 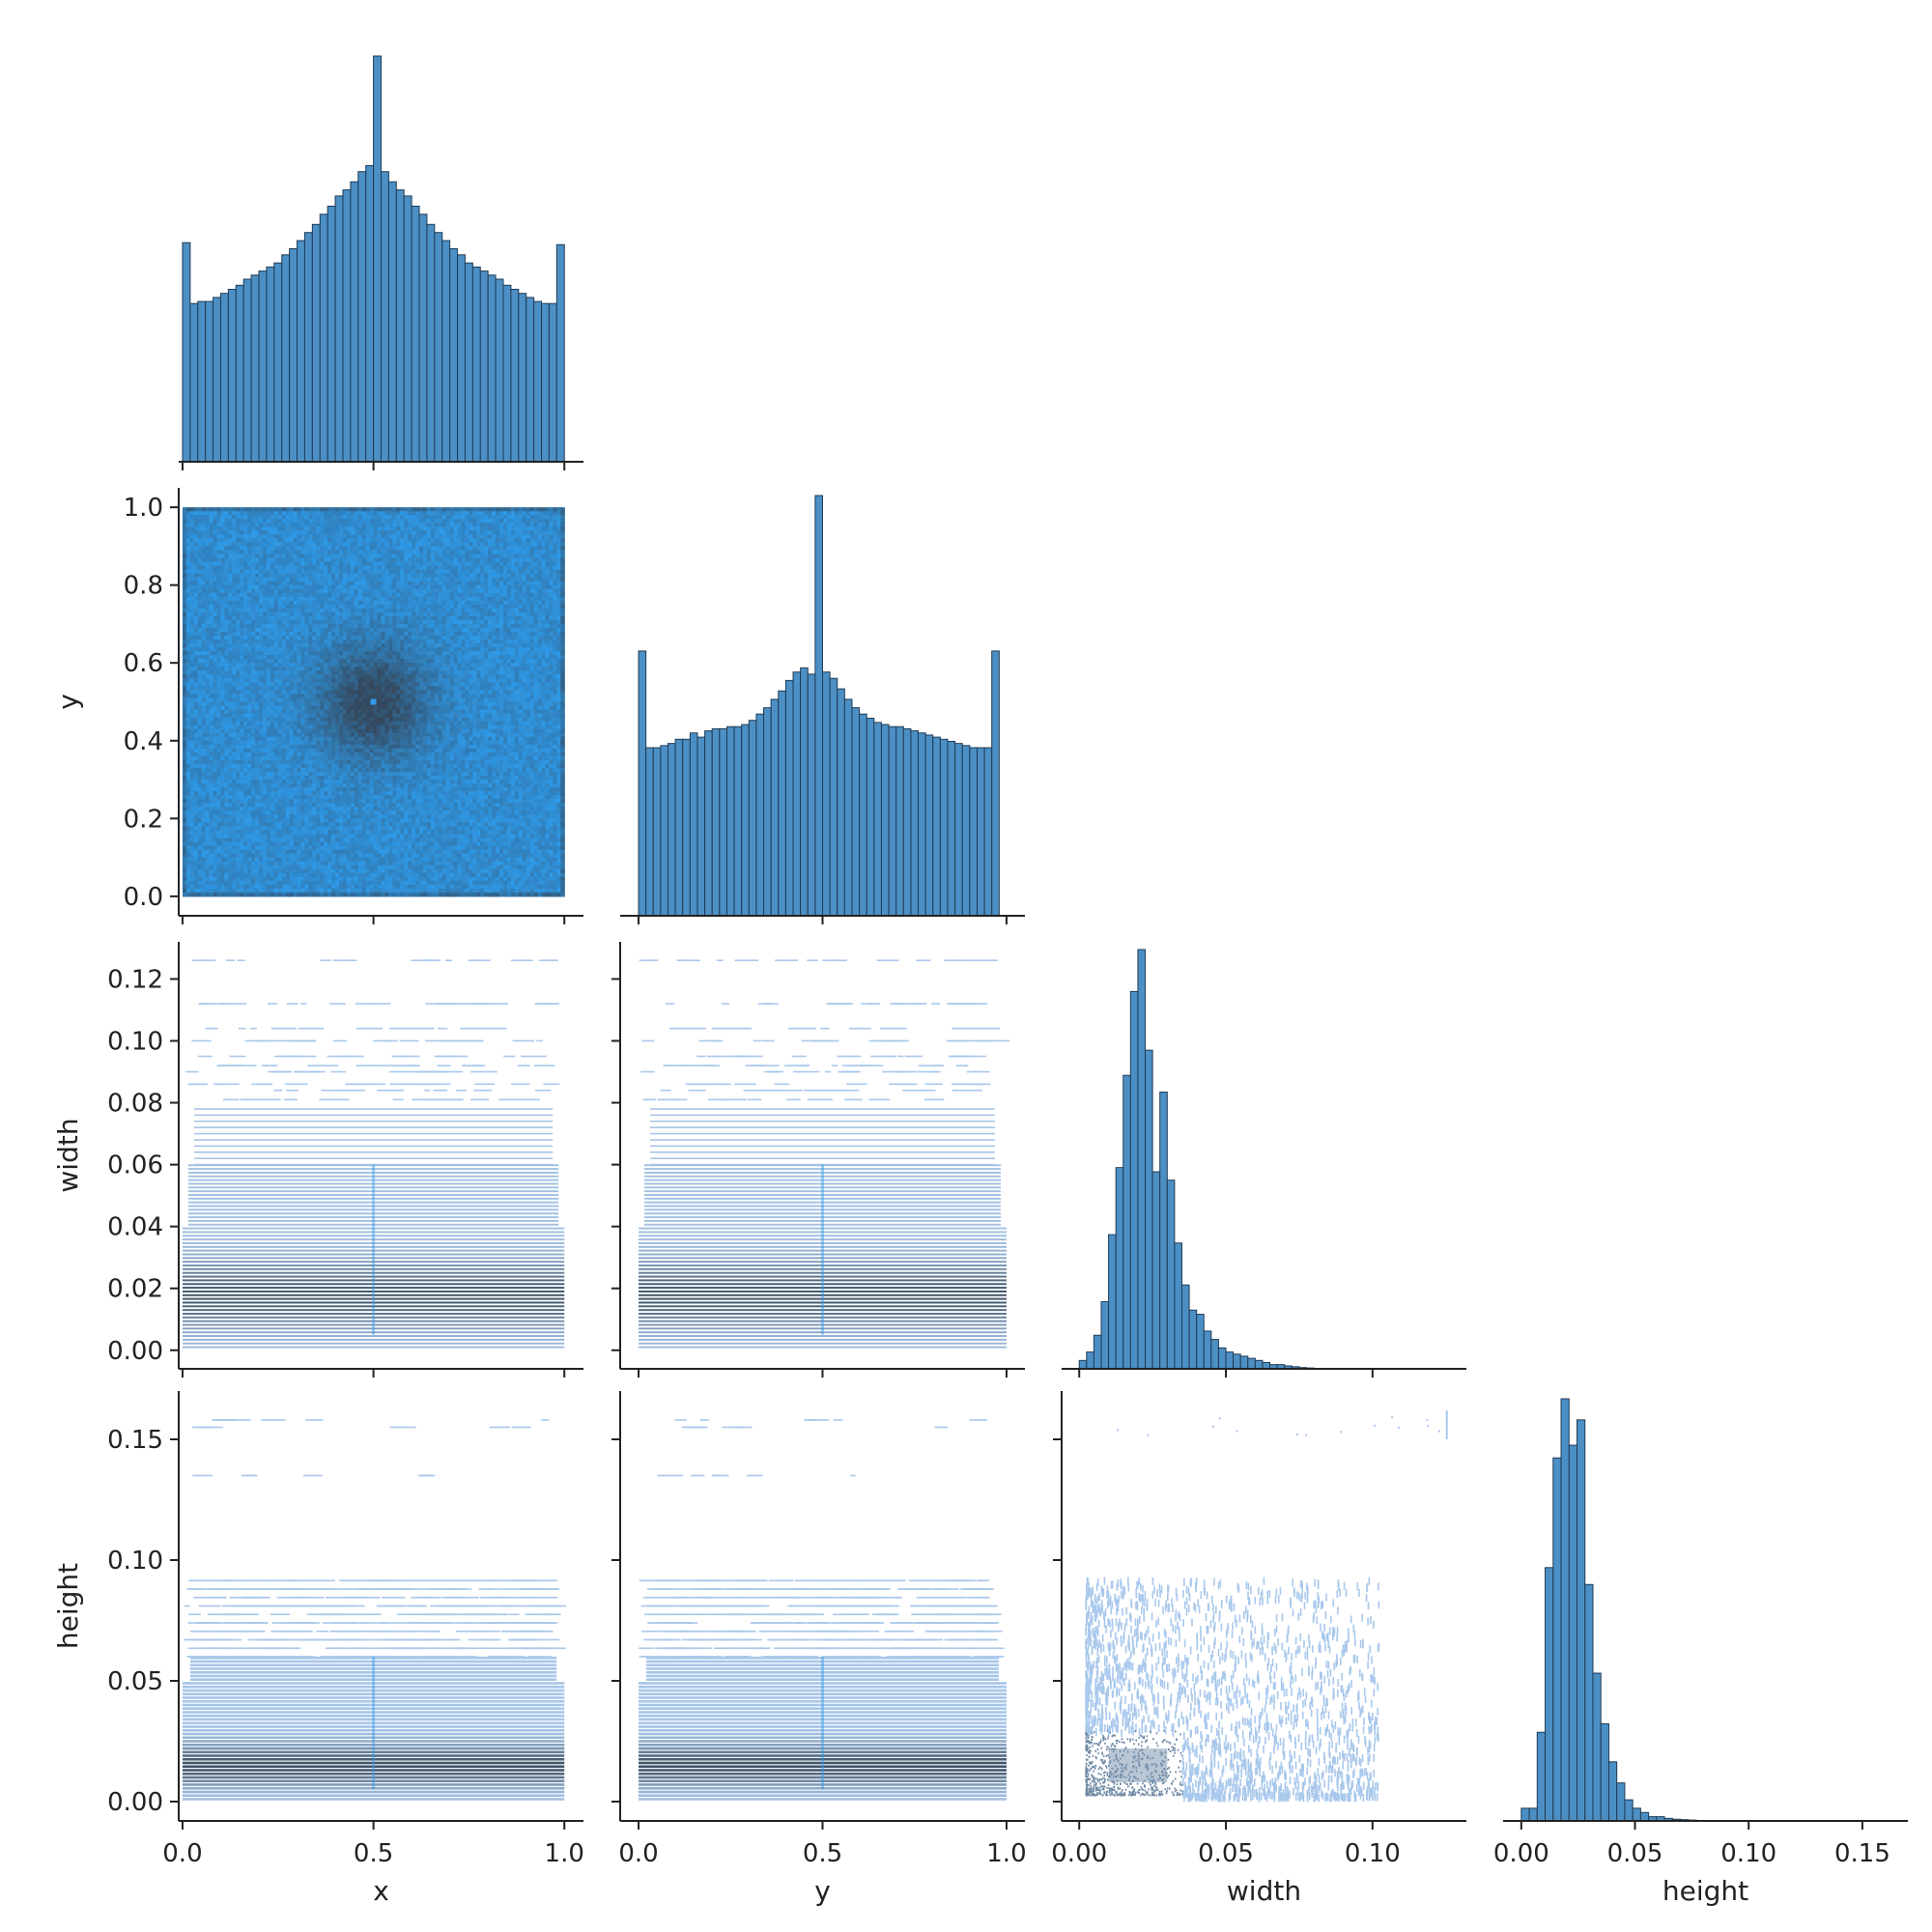 I want to click on ytick-y-3: 0.6, so click(x=143, y=663).